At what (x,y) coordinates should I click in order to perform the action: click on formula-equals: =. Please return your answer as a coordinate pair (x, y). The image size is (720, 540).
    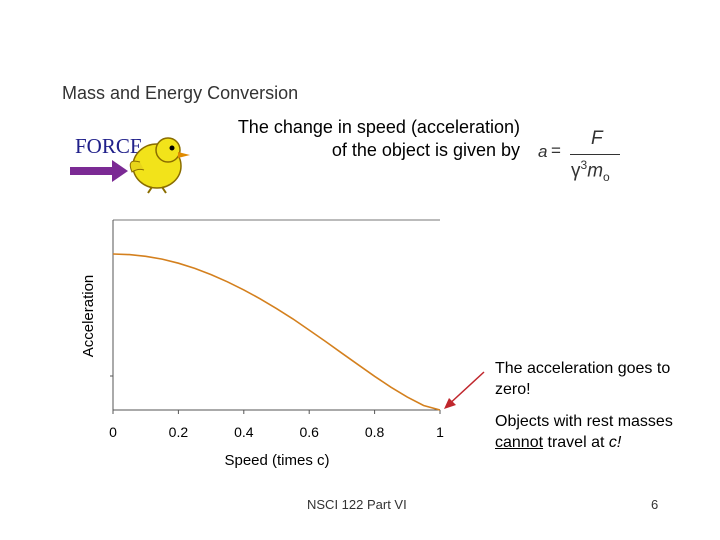
    Looking at the image, I should click on (556, 150).